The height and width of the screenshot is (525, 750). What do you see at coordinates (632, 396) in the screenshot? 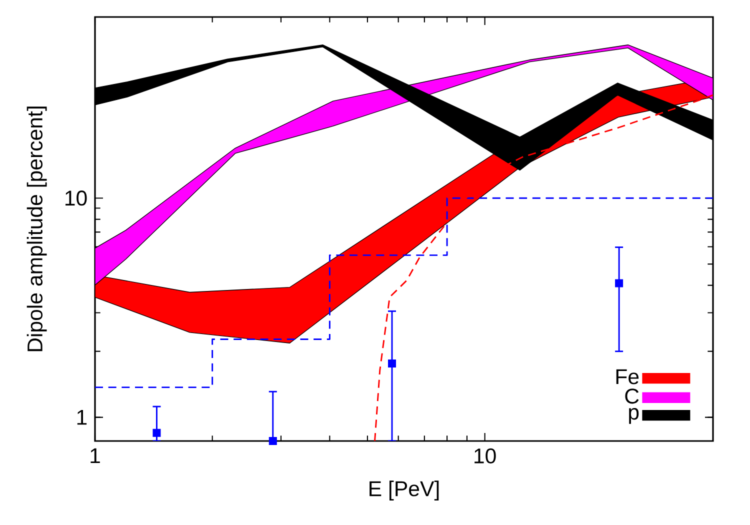
I see `legend-label: C` at bounding box center [632, 396].